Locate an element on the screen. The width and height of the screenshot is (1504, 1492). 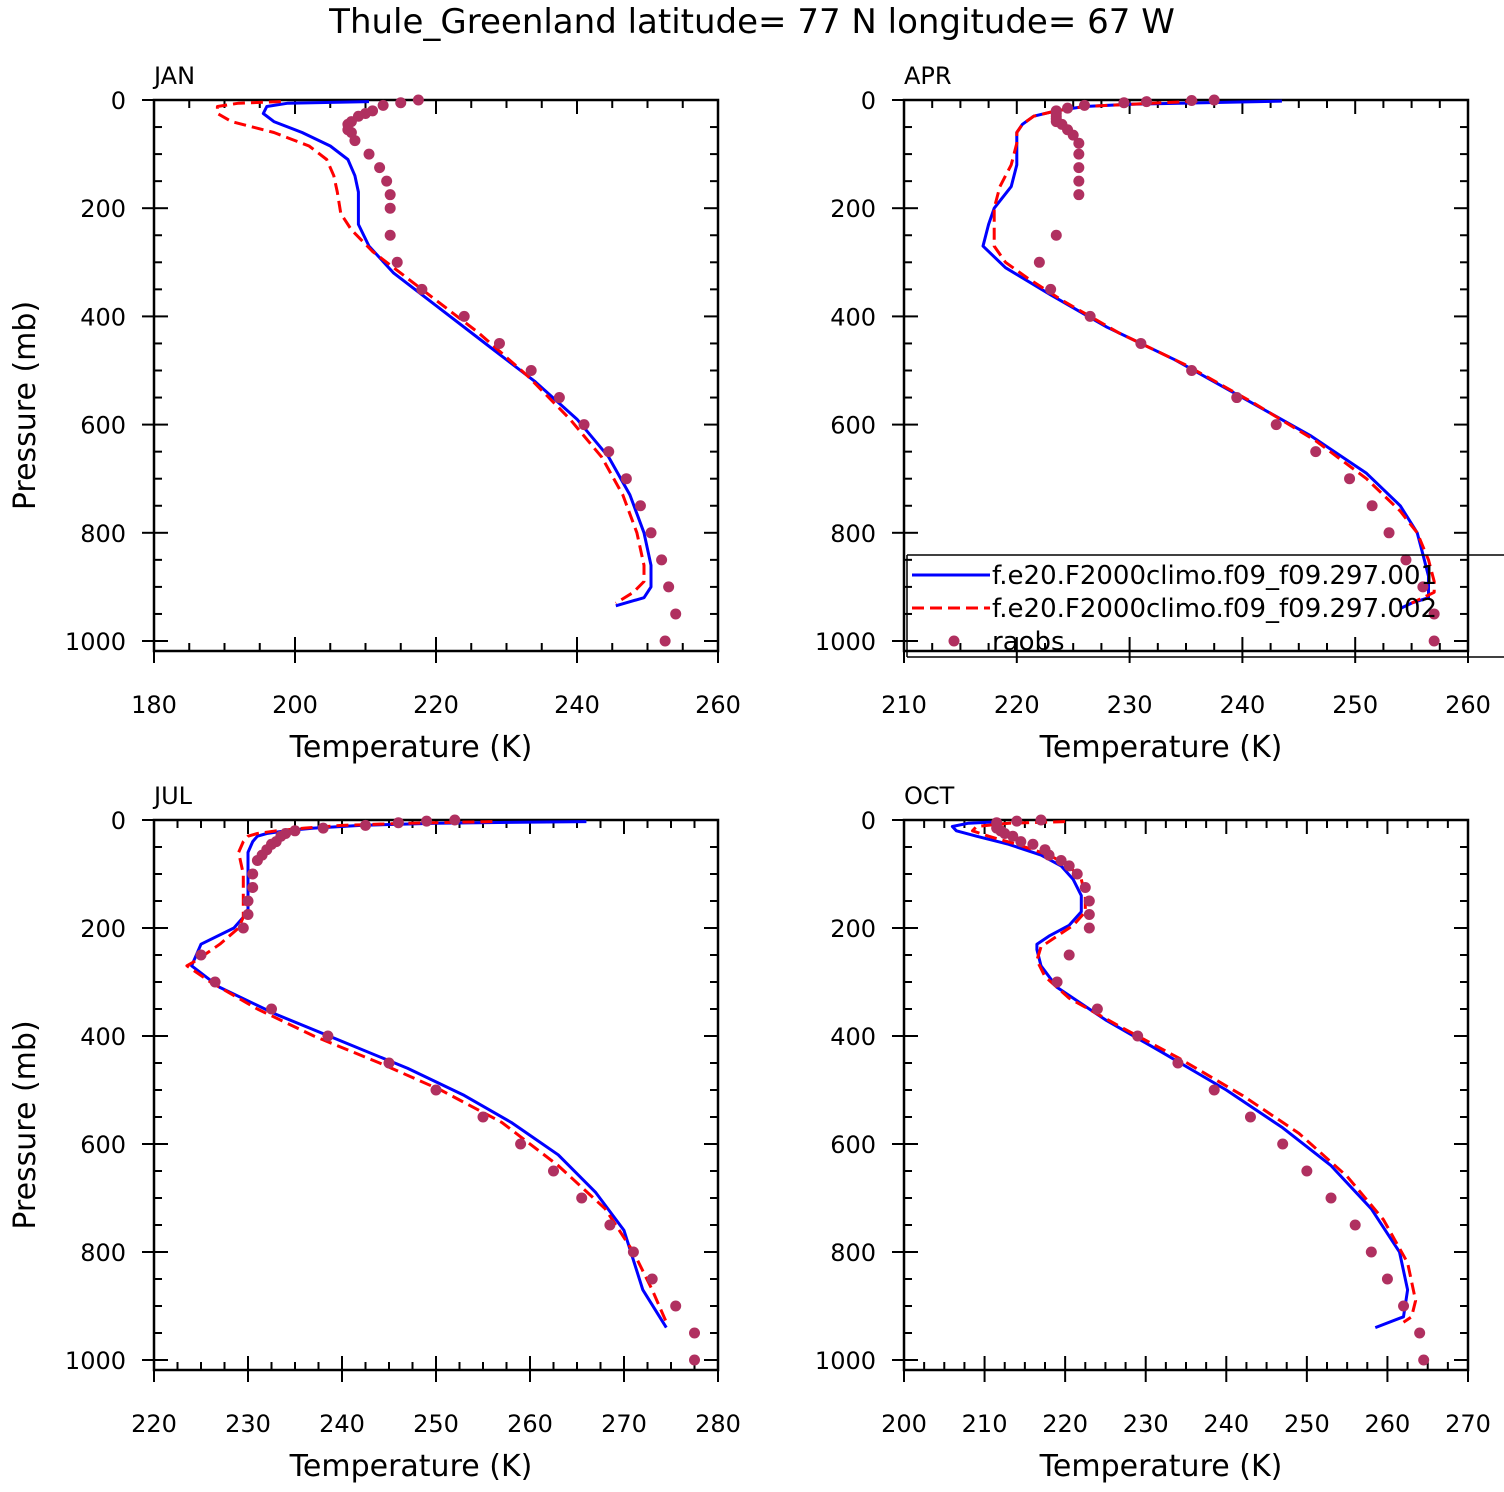
model-001-line is located at coordinates (1205, 354).